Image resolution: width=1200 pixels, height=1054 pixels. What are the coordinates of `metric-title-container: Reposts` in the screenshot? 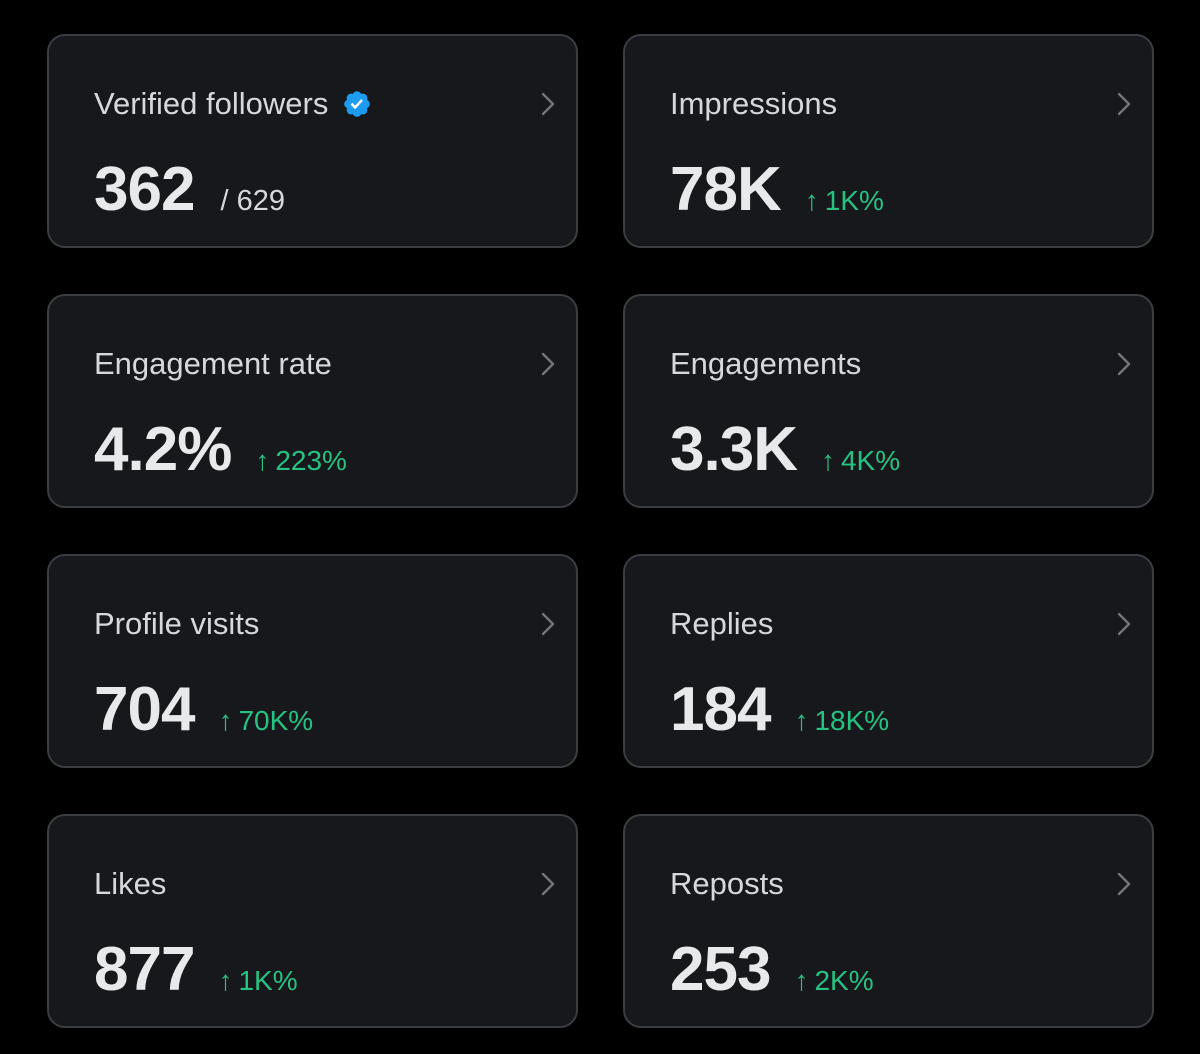 It's located at (727, 884).